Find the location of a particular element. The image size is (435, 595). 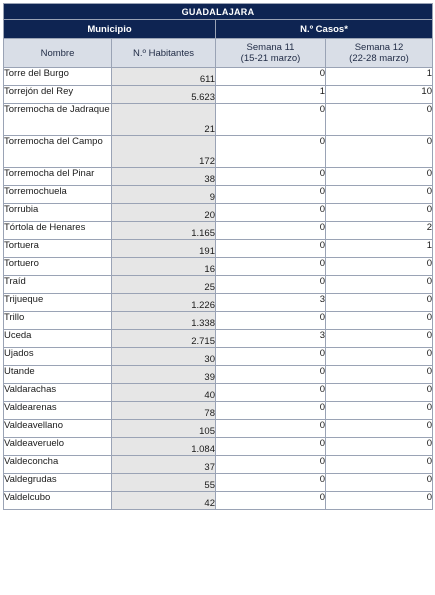

habitantes-value: 38 is located at coordinates (163, 176).